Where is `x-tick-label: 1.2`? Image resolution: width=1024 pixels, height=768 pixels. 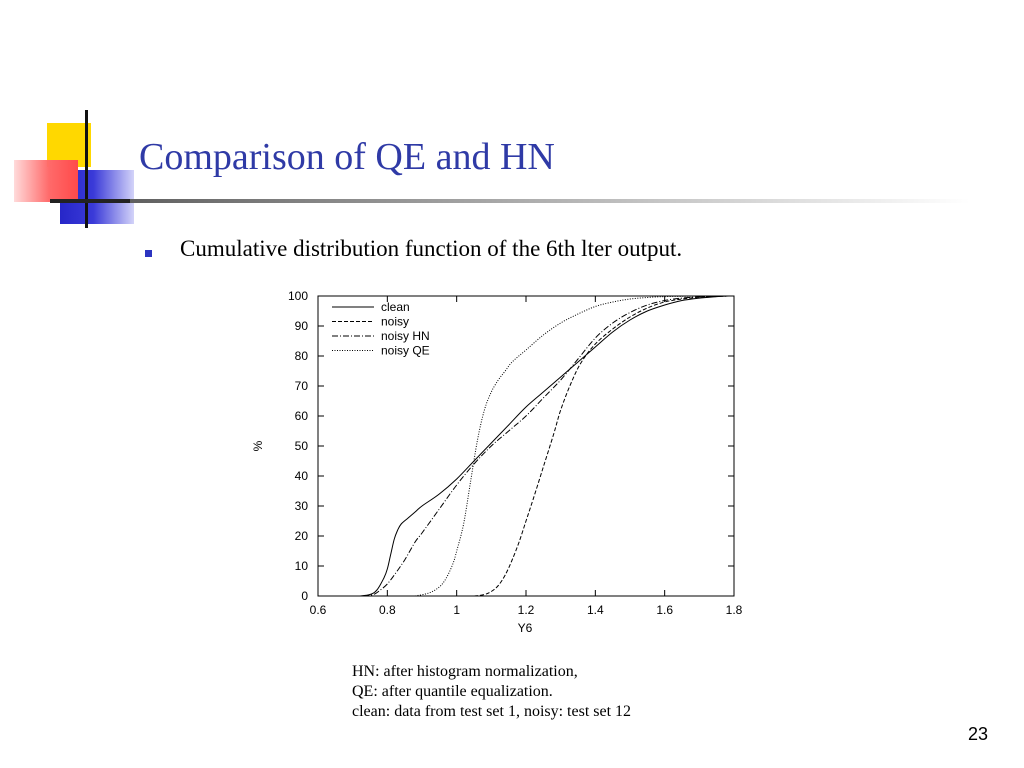 x-tick-label: 1.2 is located at coordinates (526, 610).